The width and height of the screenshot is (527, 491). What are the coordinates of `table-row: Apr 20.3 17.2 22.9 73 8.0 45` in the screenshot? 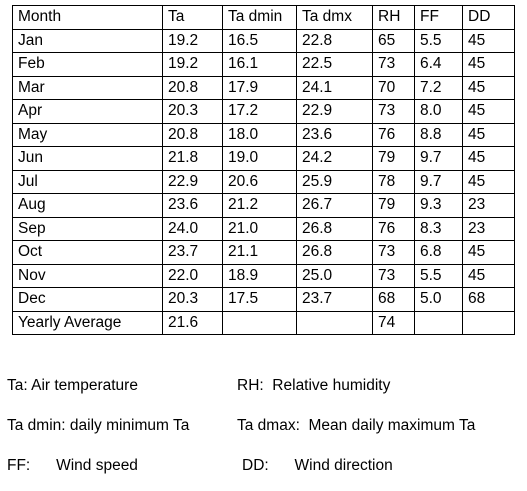 It's located at (263, 111).